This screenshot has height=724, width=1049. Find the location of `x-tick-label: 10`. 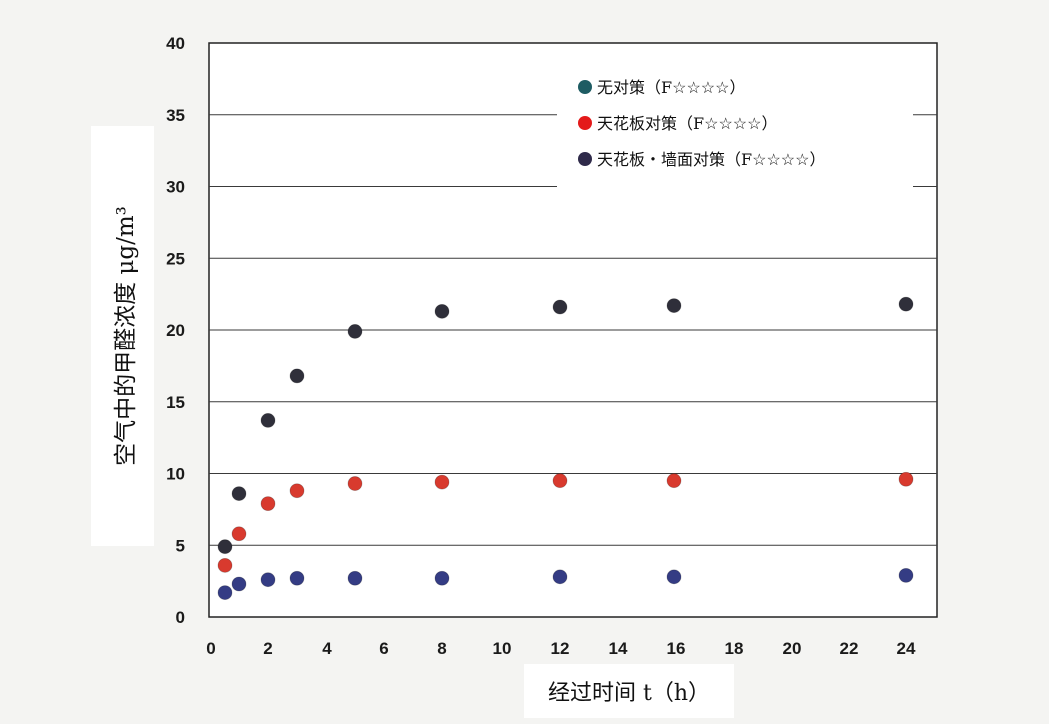

x-tick-label: 10 is located at coordinates (502, 648).